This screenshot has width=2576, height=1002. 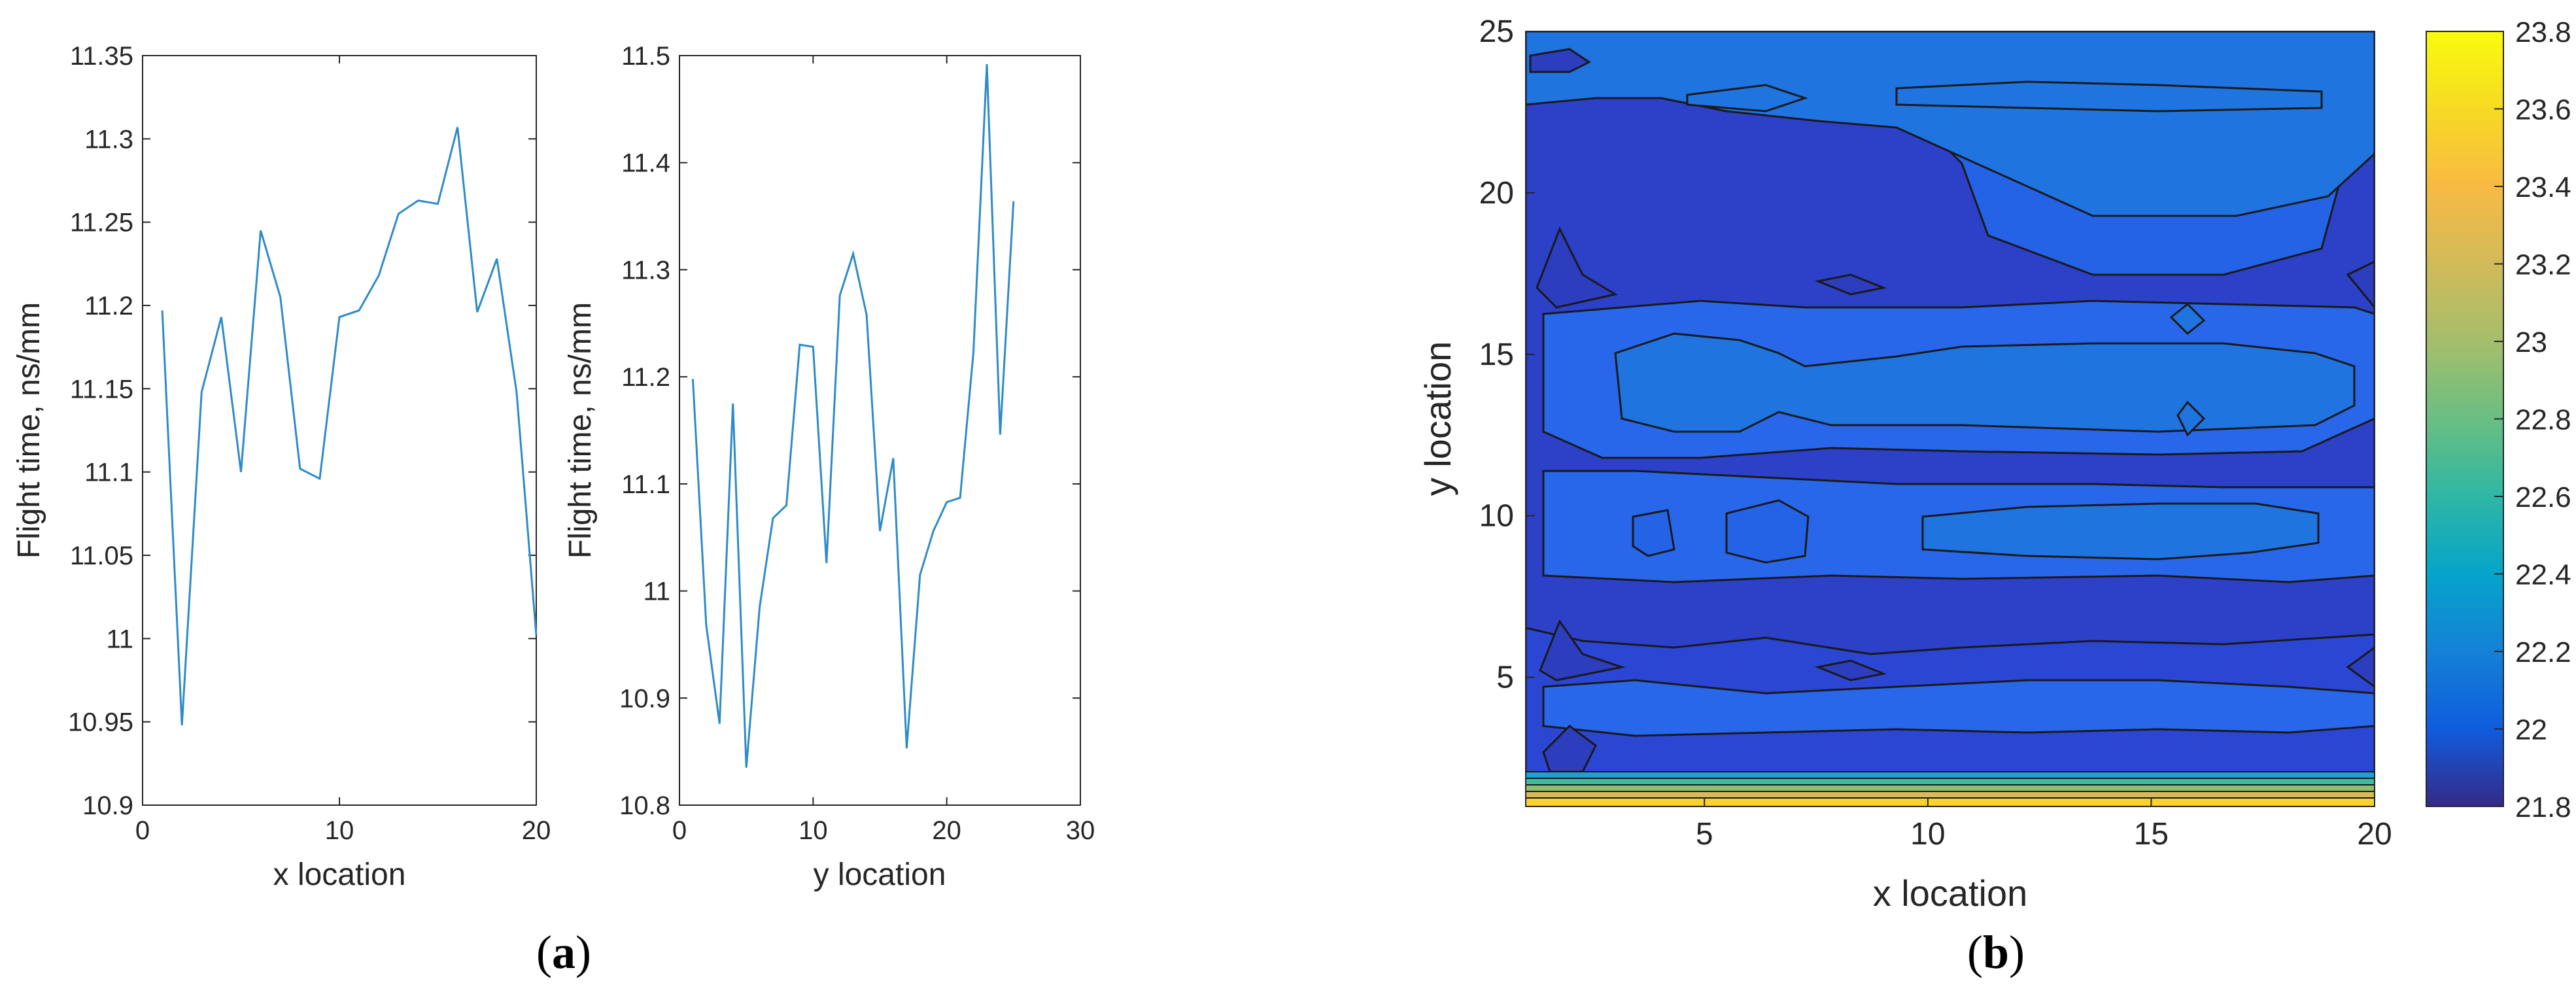 I want to click on colorbar-tick-label: 23.4, so click(x=2543, y=187).